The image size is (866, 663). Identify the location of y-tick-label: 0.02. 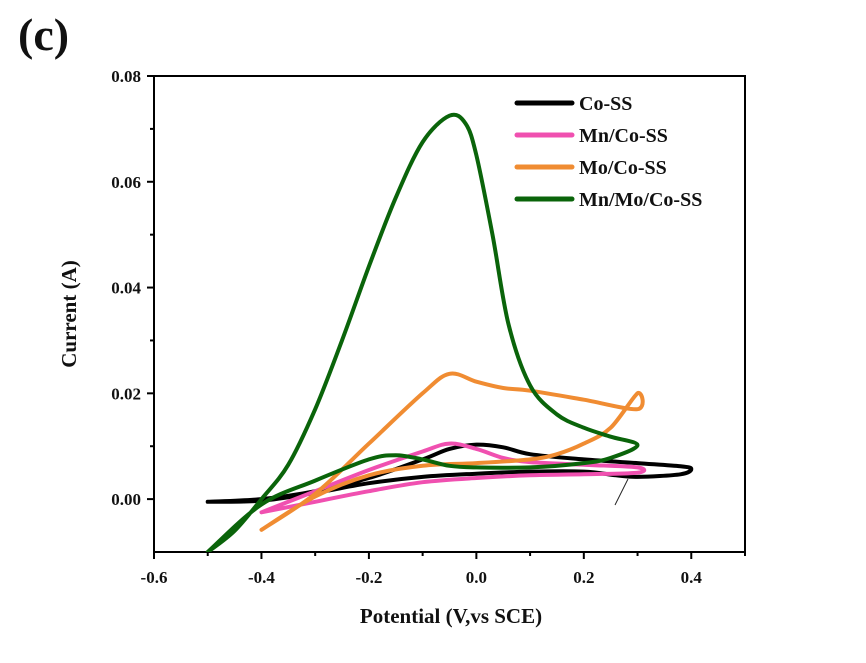
(126, 393).